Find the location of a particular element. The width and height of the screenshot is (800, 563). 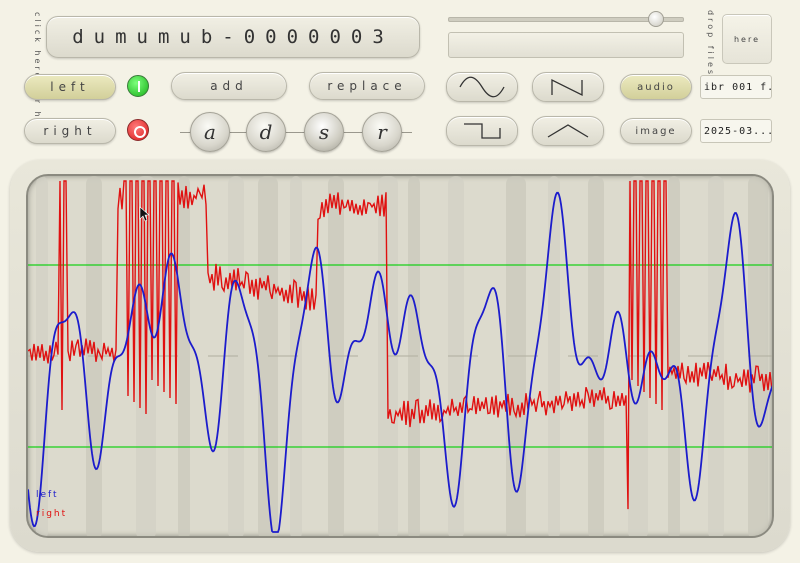

position-slider is located at coordinates (566, 19).